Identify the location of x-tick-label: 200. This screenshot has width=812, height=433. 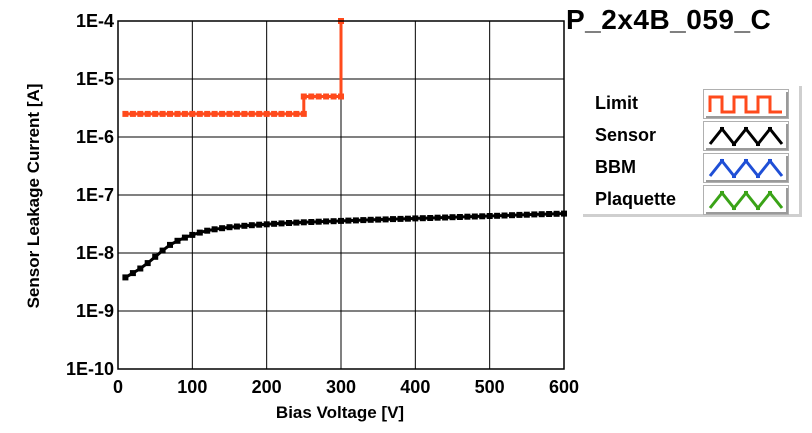
(267, 387).